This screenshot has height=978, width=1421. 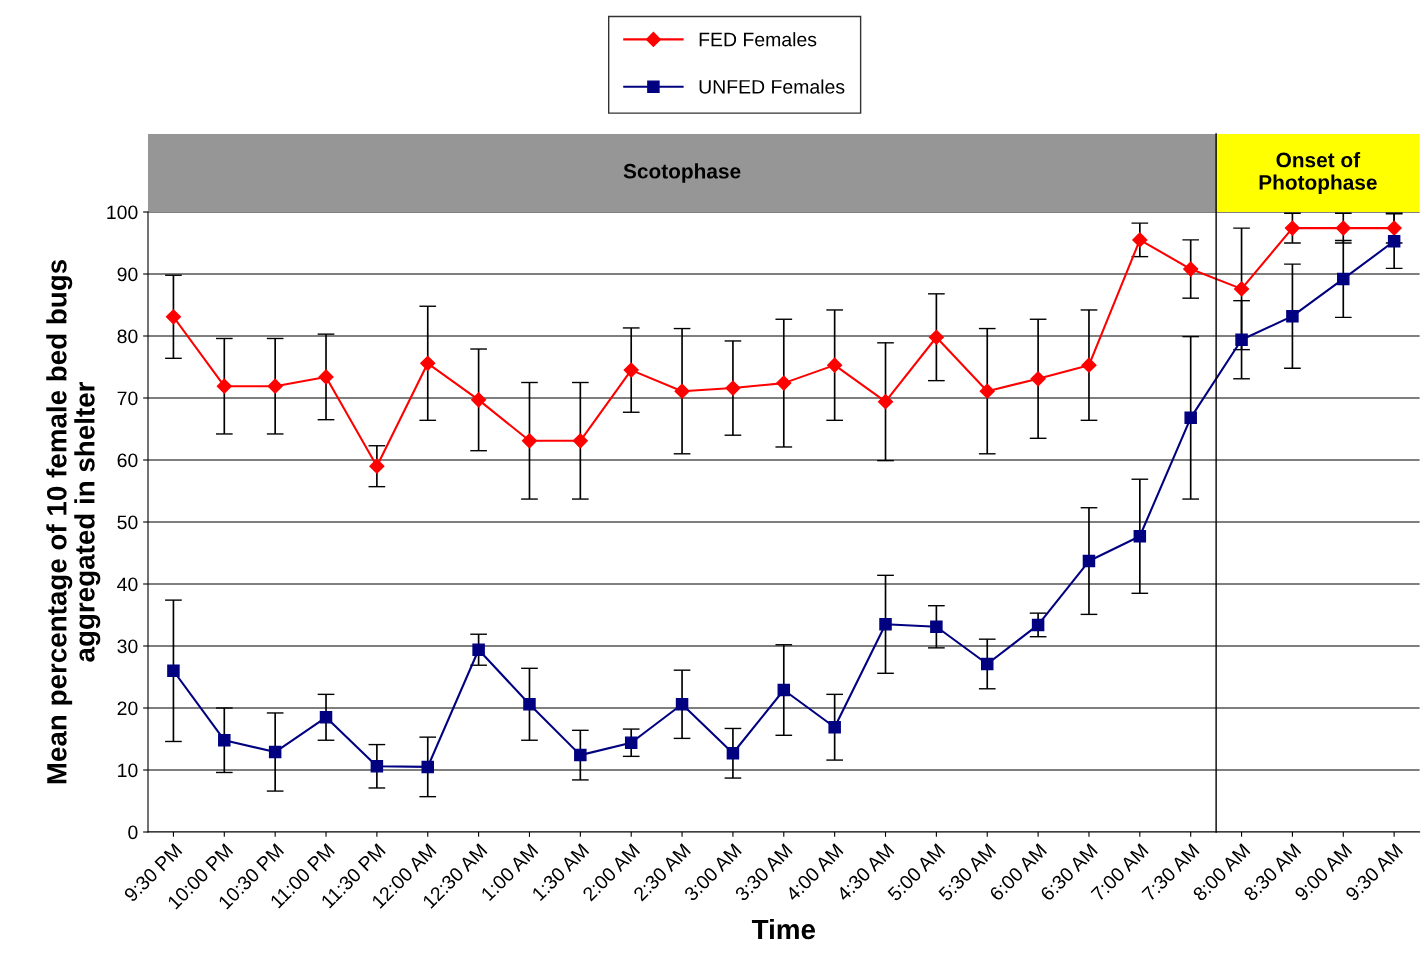 What do you see at coordinates (127, 522) in the screenshot?
I see `y-tick-label: 50` at bounding box center [127, 522].